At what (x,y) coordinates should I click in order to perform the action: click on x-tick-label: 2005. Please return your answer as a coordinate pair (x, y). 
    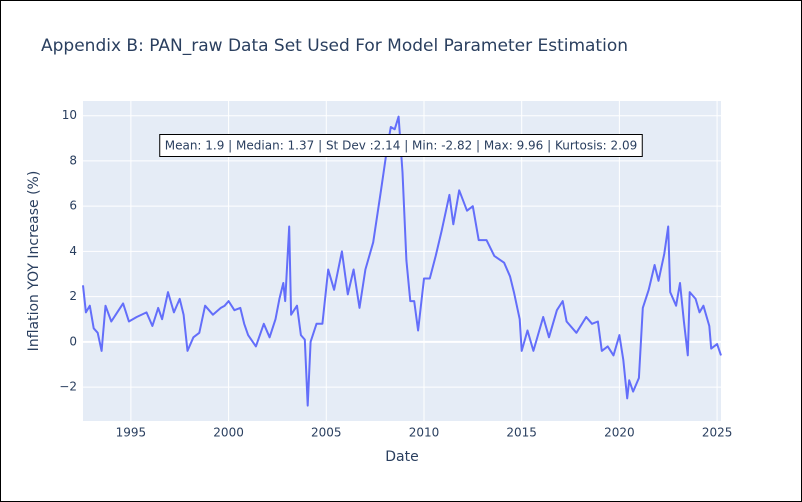
    Looking at the image, I should click on (326, 433).